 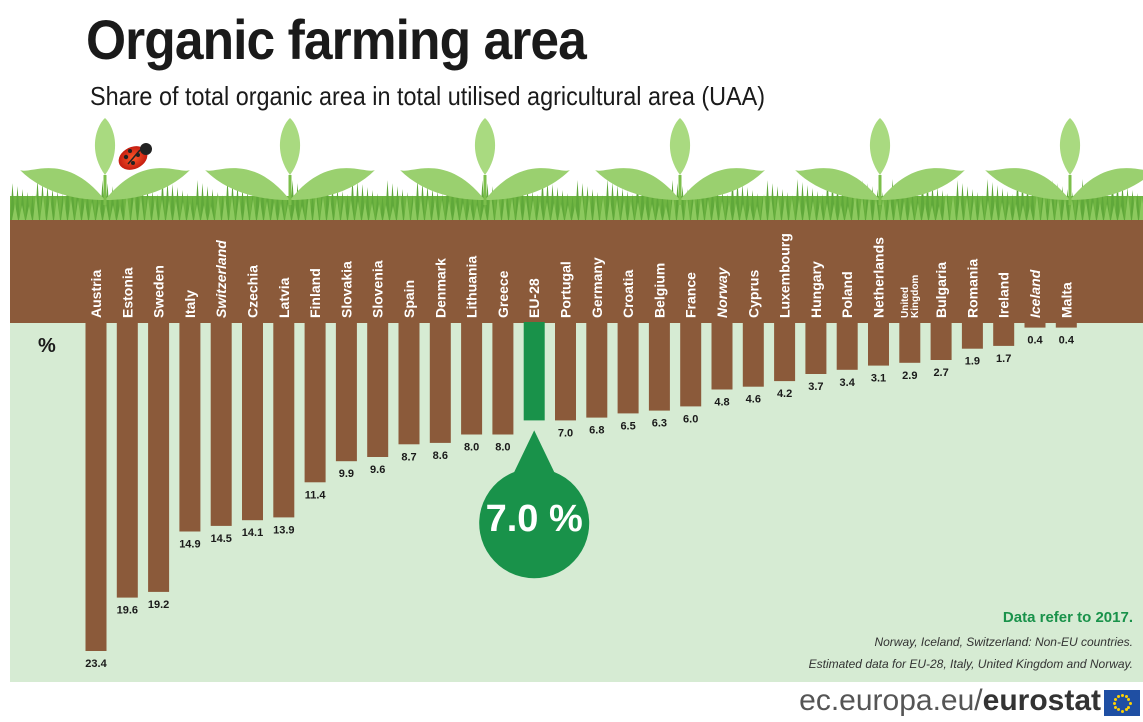 What do you see at coordinates (440, 382) in the screenshot?
I see `bar-denmark` at bounding box center [440, 382].